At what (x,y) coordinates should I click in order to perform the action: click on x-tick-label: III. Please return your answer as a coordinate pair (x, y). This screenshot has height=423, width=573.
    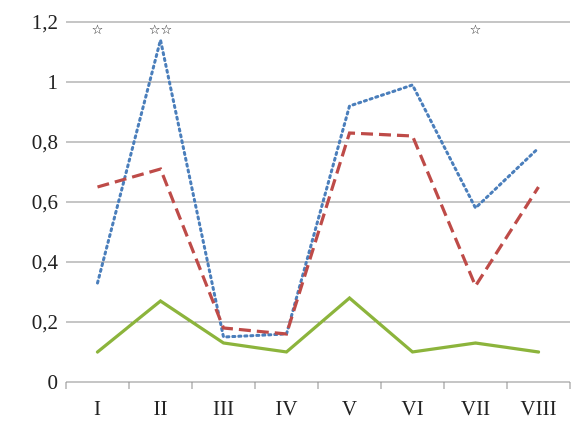
    Looking at the image, I should click on (223, 408).